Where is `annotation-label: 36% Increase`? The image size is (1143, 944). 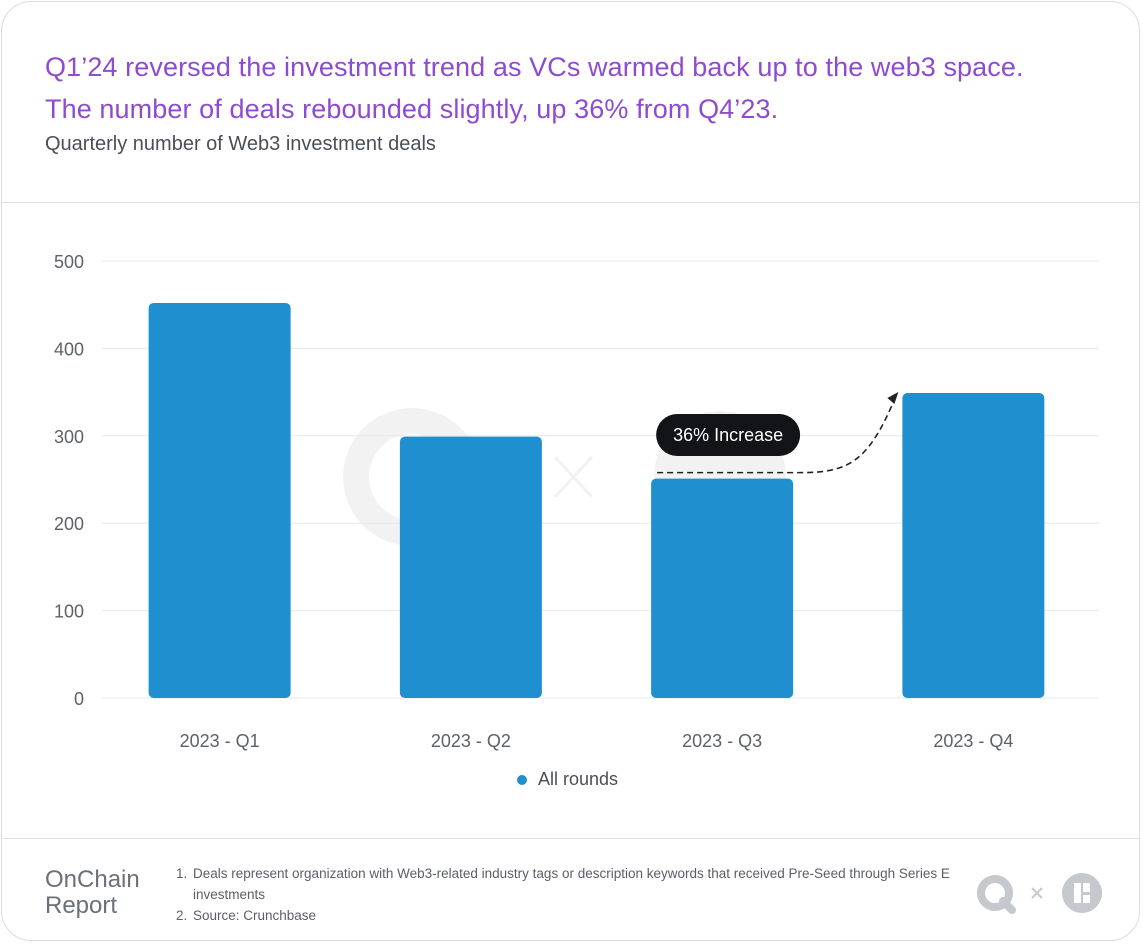
annotation-label: 36% Increase is located at coordinates (728, 435).